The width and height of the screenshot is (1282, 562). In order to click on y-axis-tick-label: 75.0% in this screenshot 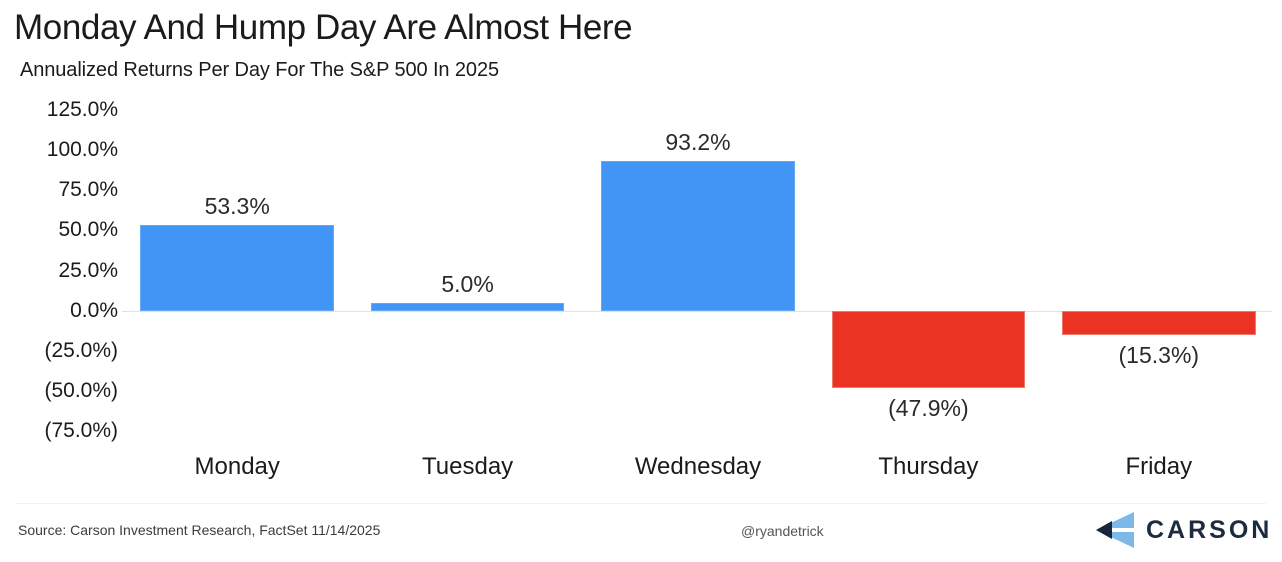, I will do `click(88, 190)`.